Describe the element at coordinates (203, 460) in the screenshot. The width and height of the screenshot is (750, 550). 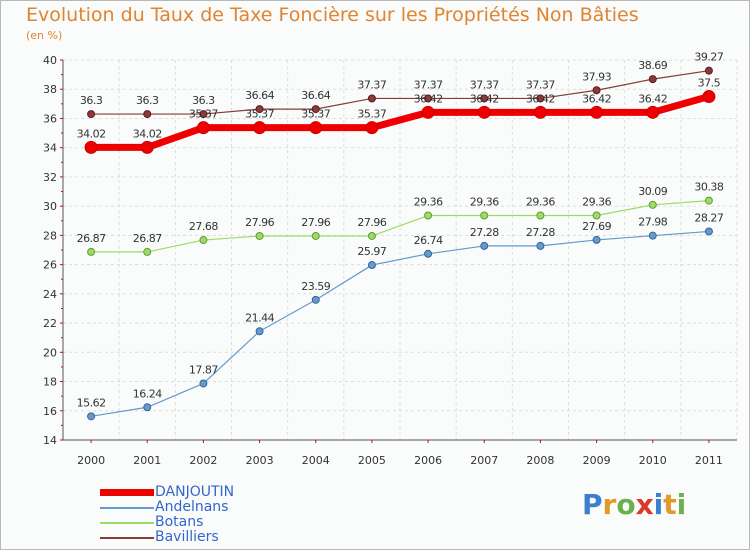
I see `x-tick-label: 2002` at that location.